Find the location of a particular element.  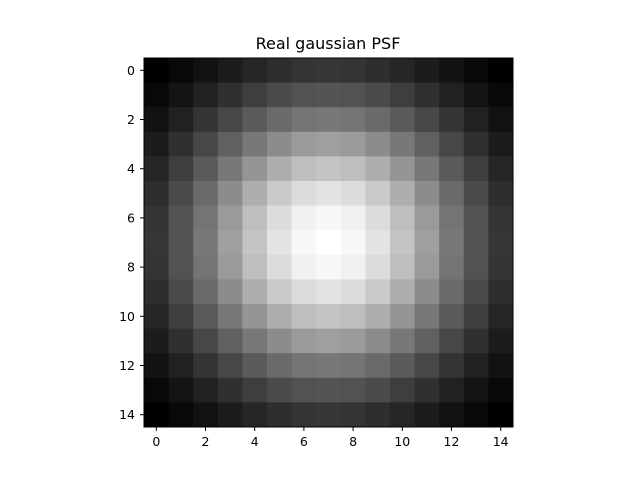

y-tick-label-12: 12 is located at coordinates (127, 365).